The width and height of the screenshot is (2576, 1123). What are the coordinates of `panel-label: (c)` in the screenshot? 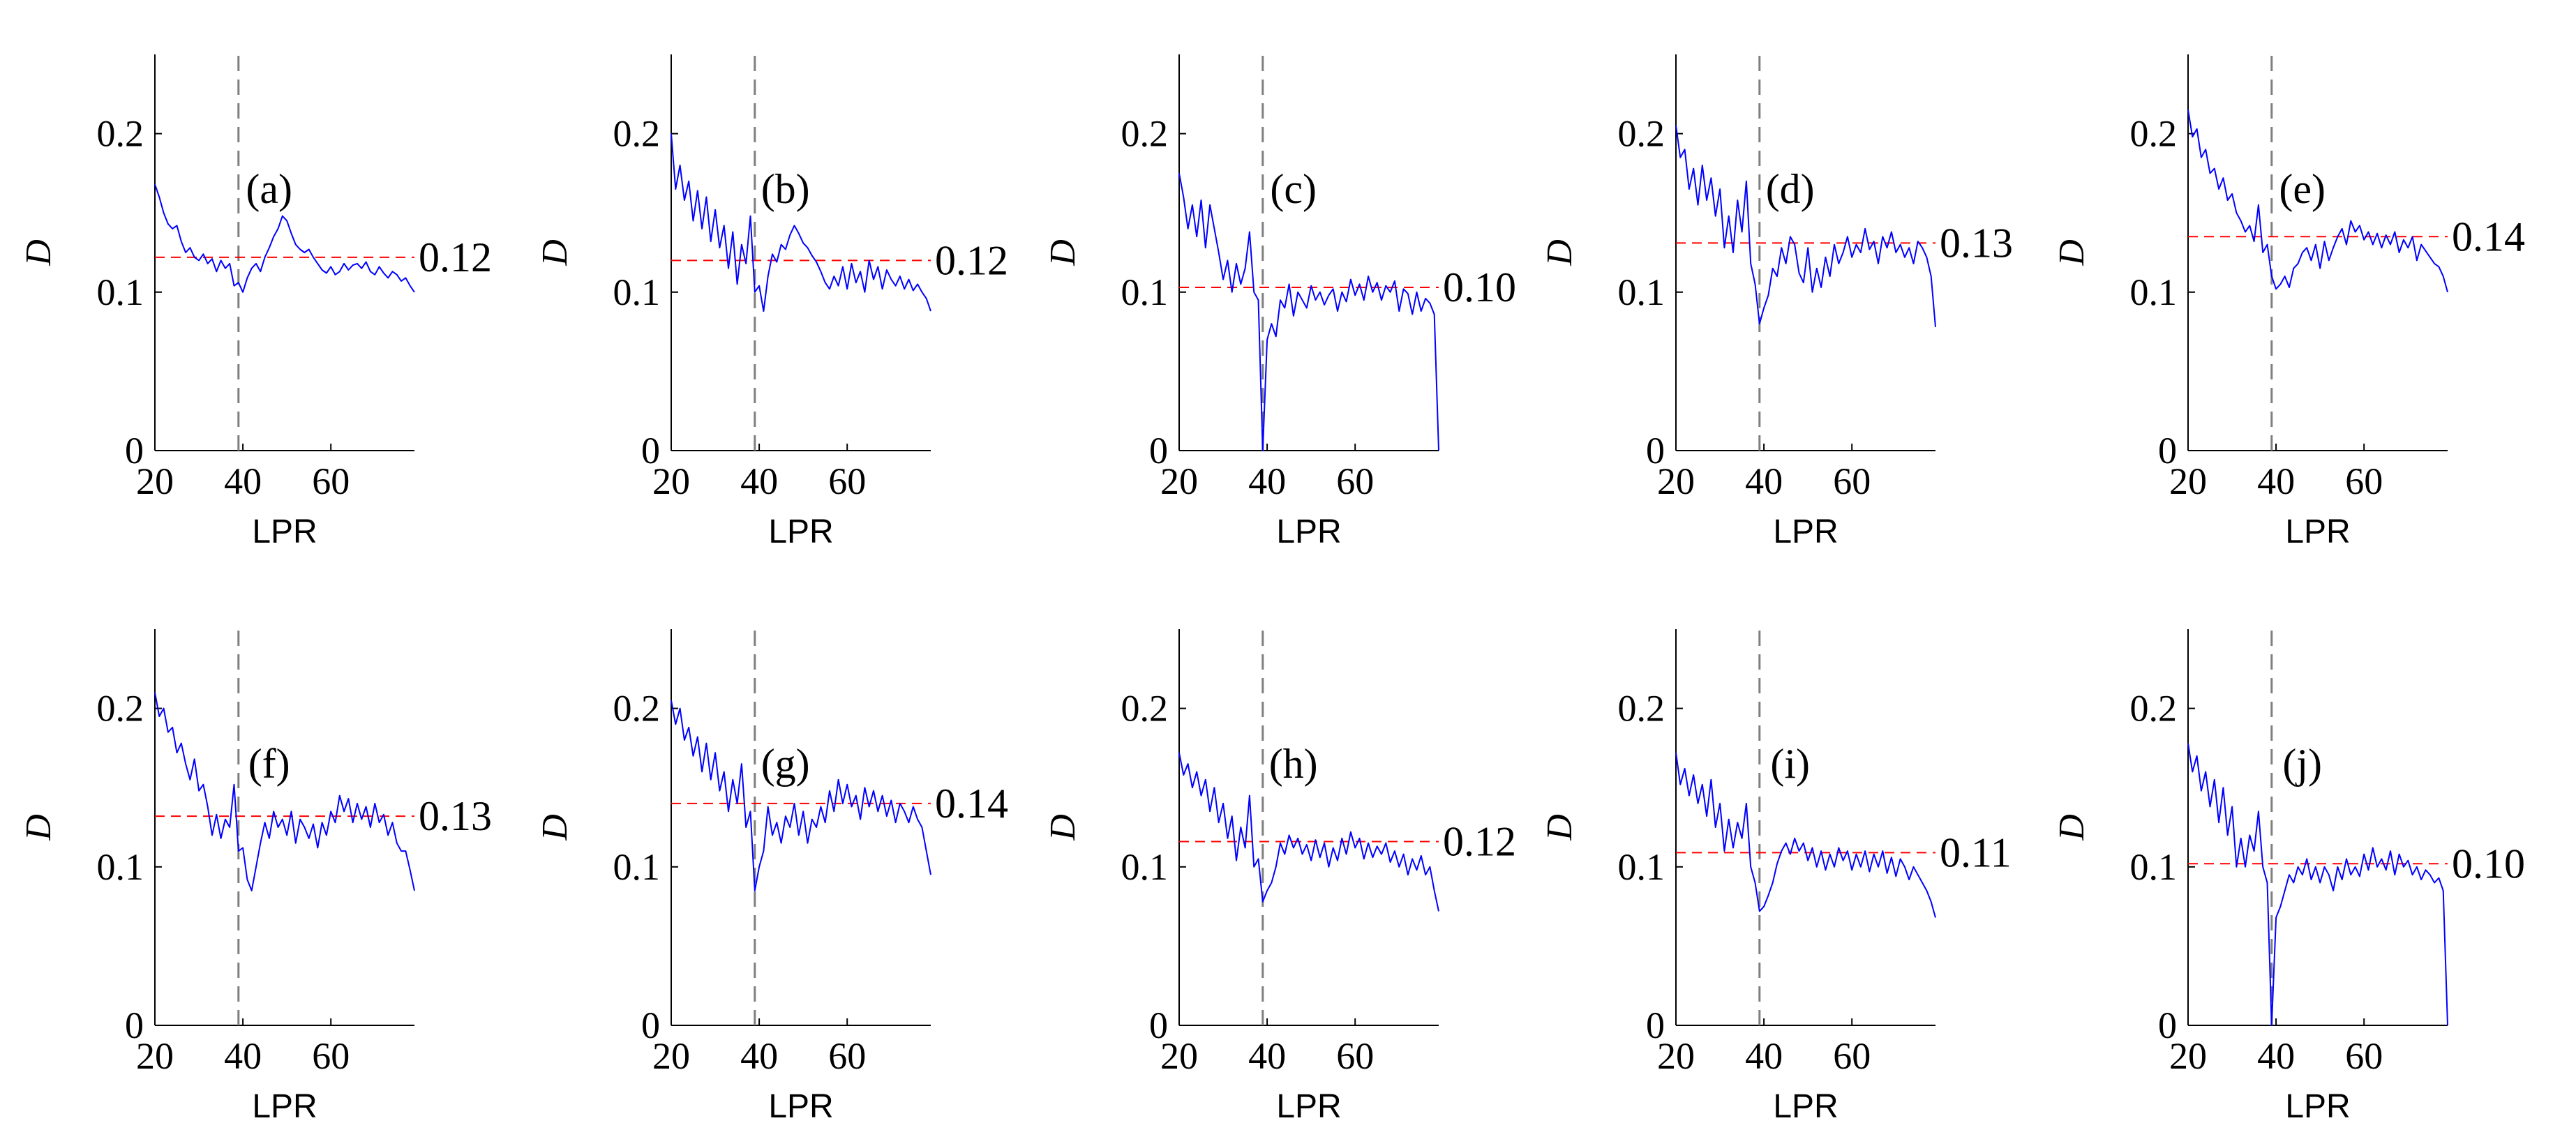 It's located at (1293, 189).